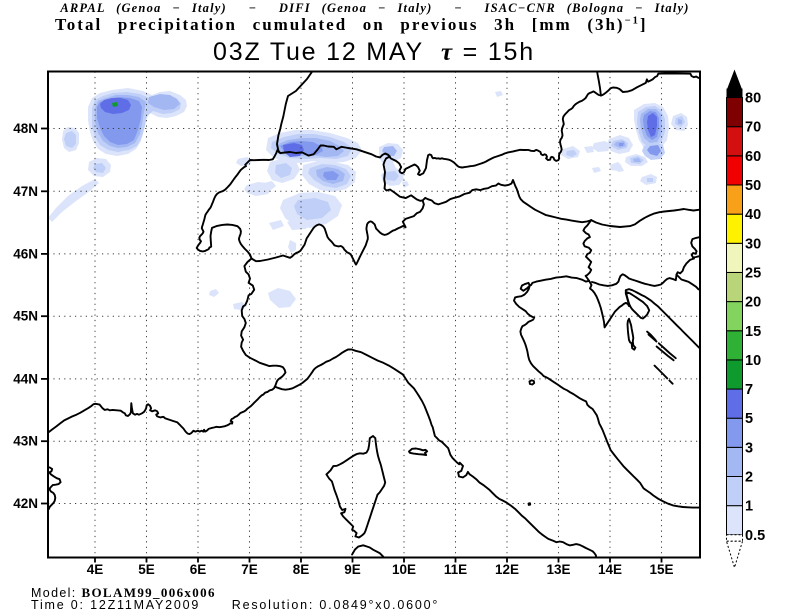  What do you see at coordinates (610, 569) in the screenshot?
I see `svg-text: 14E` at bounding box center [610, 569].